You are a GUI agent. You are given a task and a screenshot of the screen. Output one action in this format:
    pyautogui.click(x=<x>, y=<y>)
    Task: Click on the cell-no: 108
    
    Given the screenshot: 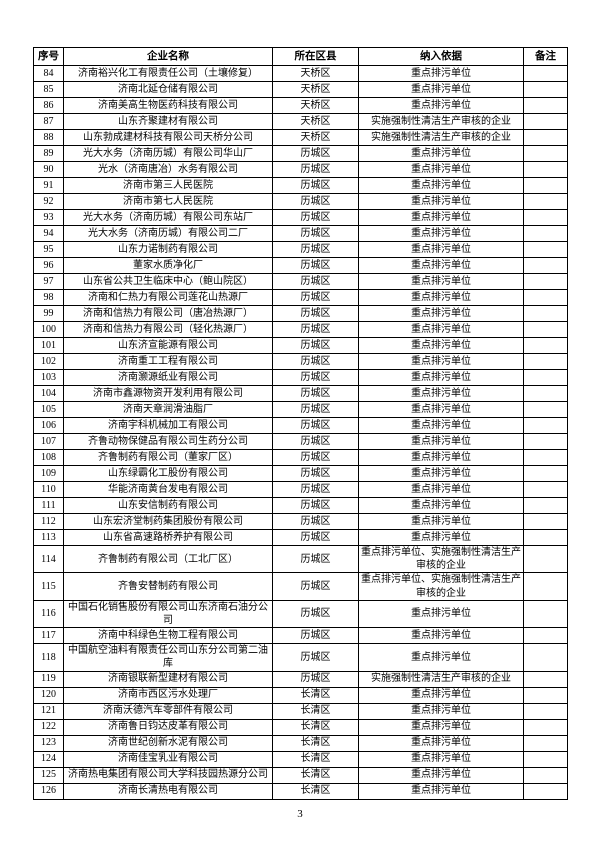 What is the action you would take?
    pyautogui.click(x=48, y=457)
    